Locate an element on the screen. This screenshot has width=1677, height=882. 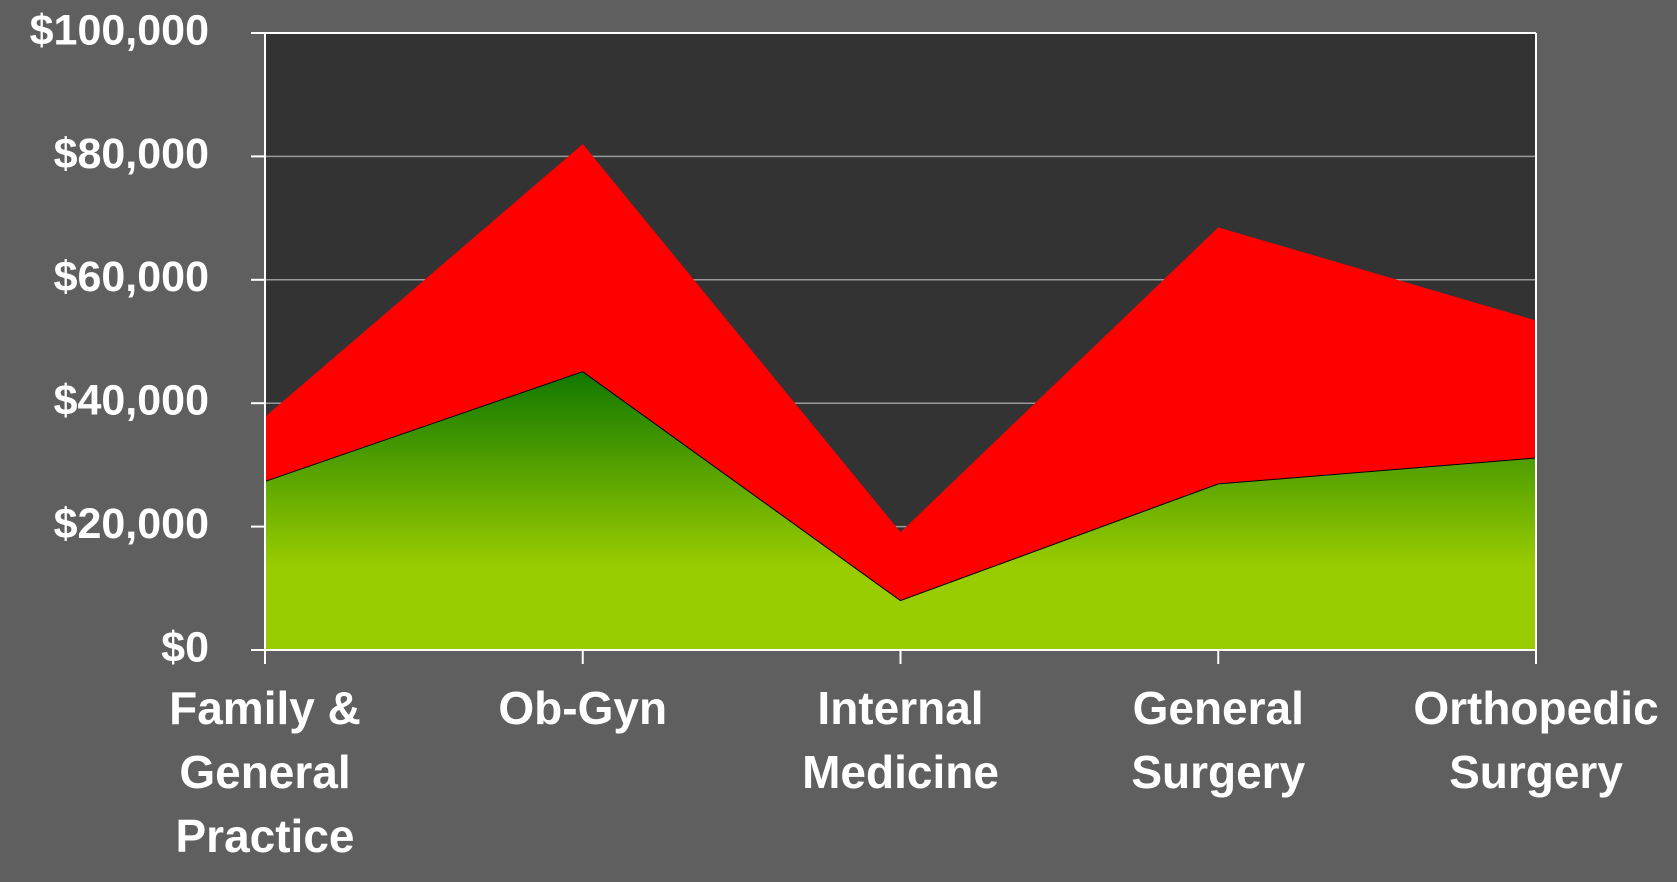
y-tick-label: $80,000 is located at coordinates (131, 154).